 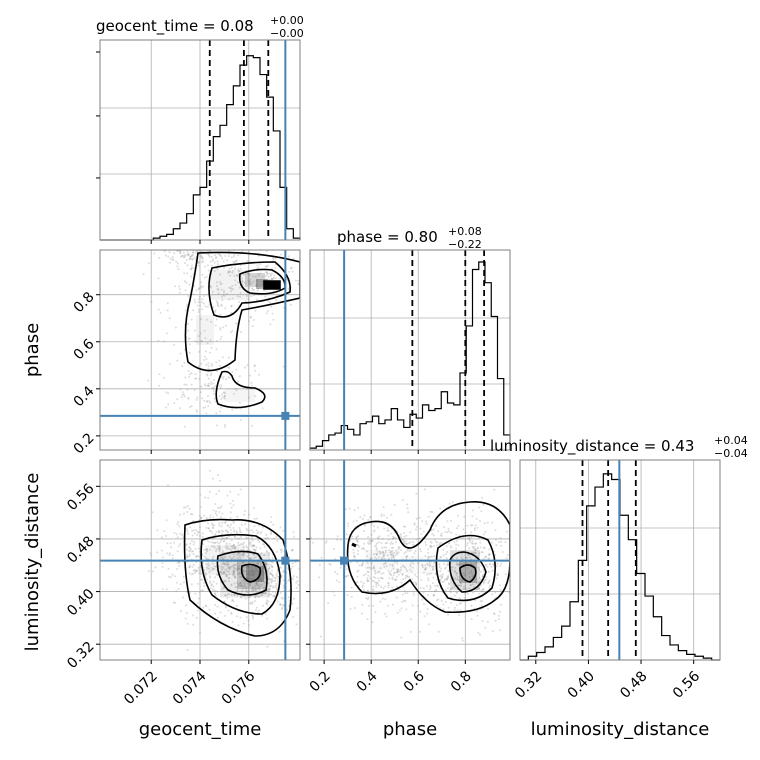 What do you see at coordinates (387, 237) in the screenshot?
I see `title-main: phase = 0.80` at bounding box center [387, 237].